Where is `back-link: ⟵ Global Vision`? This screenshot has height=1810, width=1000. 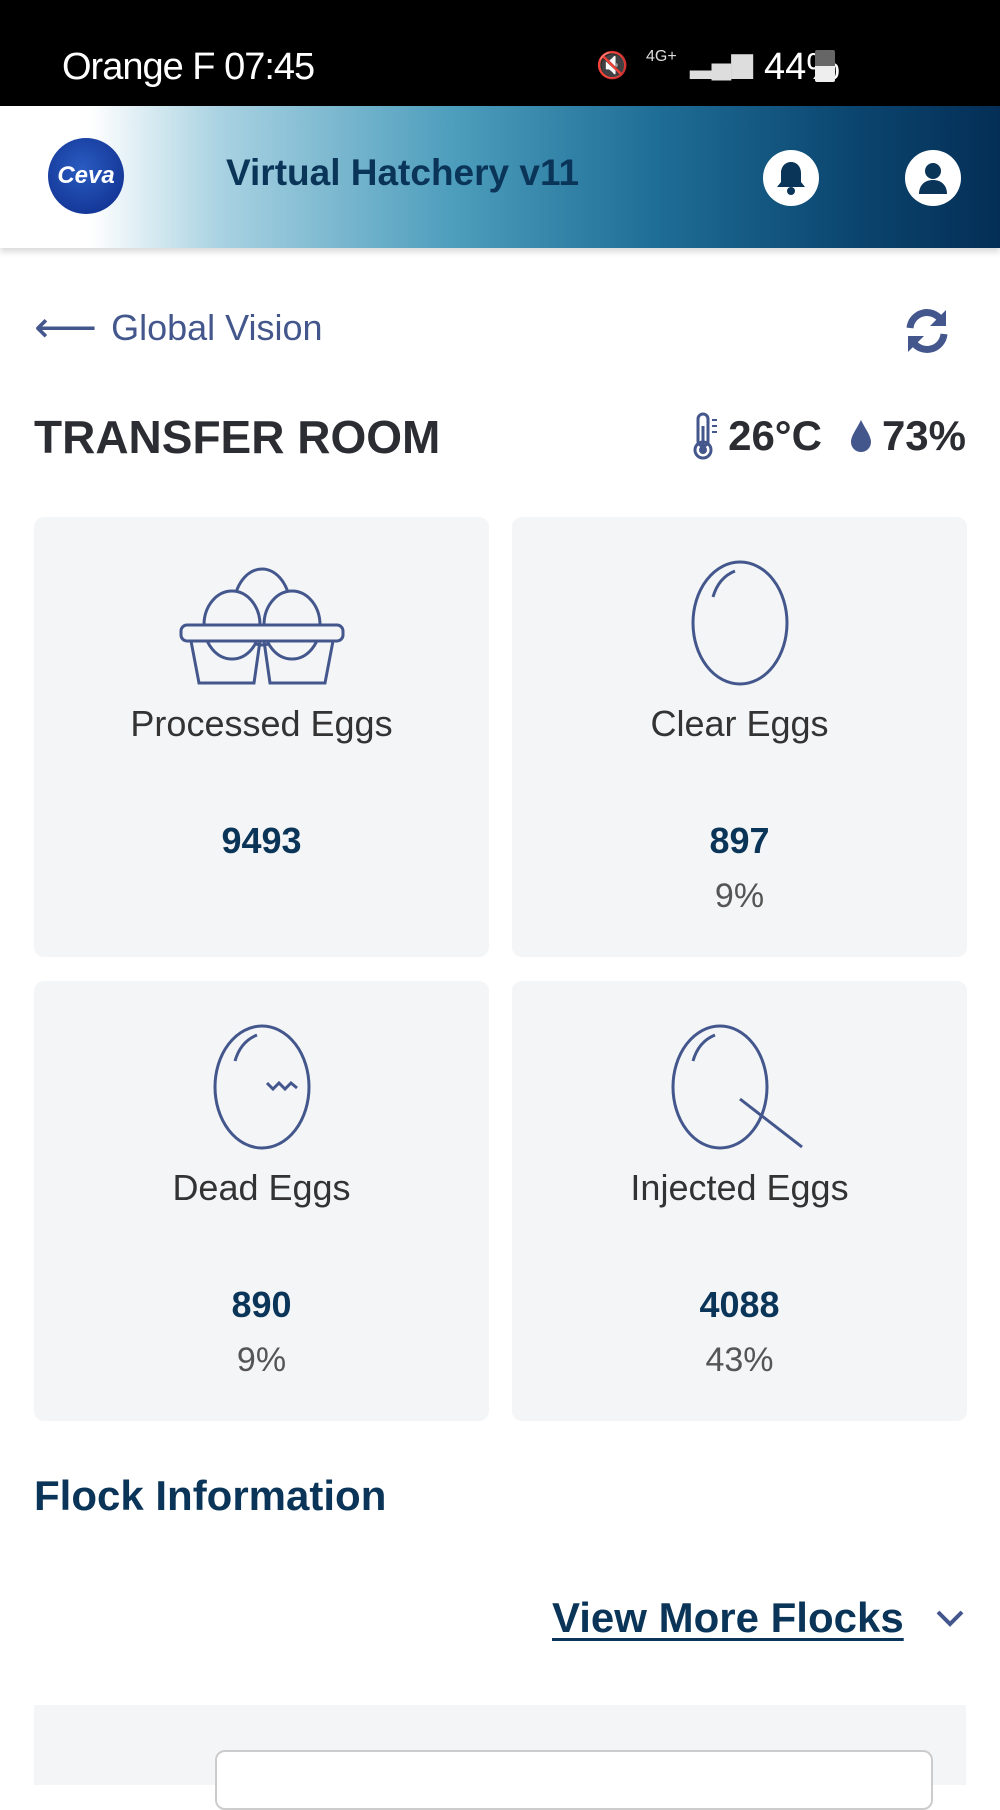
back-link: ⟵ Global Vision is located at coordinates (178, 328).